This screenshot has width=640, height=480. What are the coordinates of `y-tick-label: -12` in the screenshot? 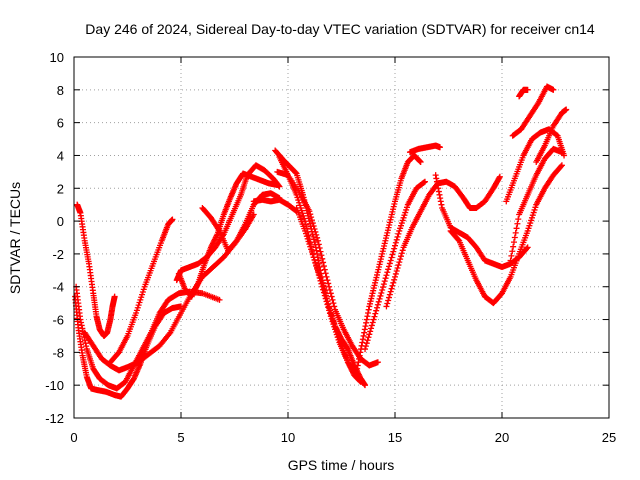 It's located at (54, 418).